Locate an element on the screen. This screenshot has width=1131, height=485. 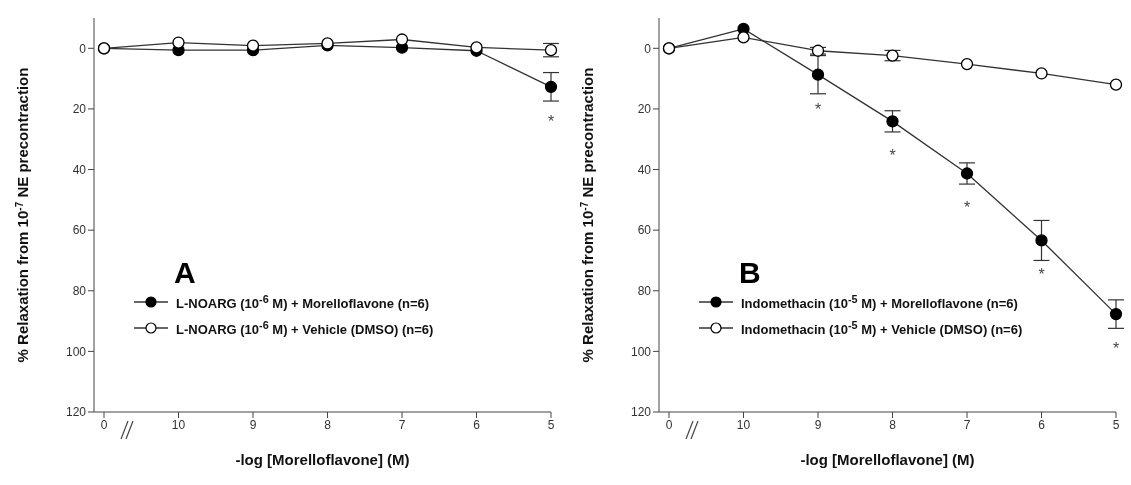
annotation: A is located at coordinates (185, 273).